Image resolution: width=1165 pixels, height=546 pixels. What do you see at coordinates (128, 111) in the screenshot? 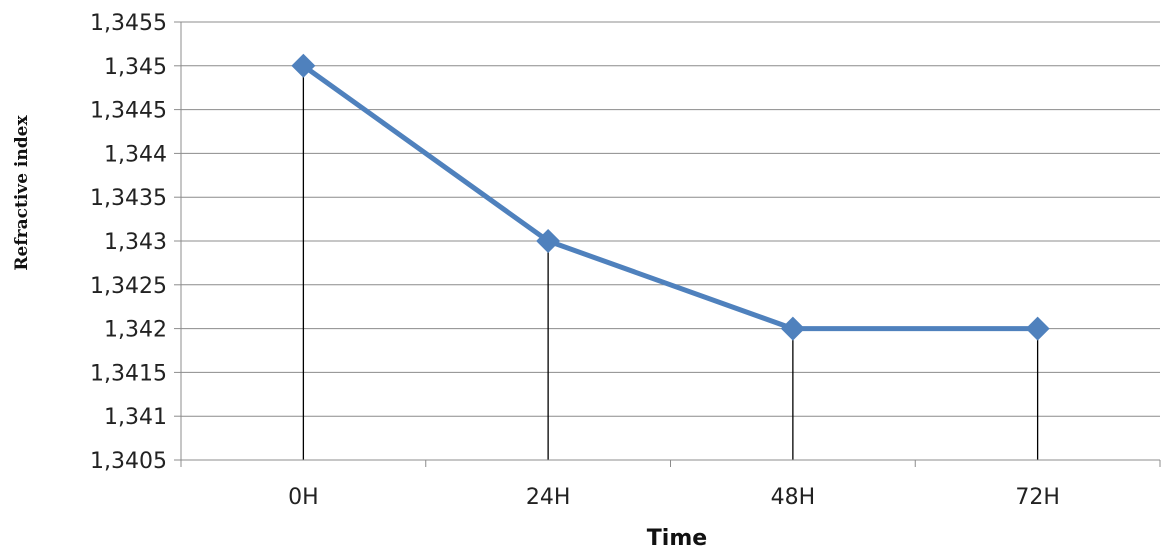
I see `y-tick-label: 1,3445` at bounding box center [128, 111].